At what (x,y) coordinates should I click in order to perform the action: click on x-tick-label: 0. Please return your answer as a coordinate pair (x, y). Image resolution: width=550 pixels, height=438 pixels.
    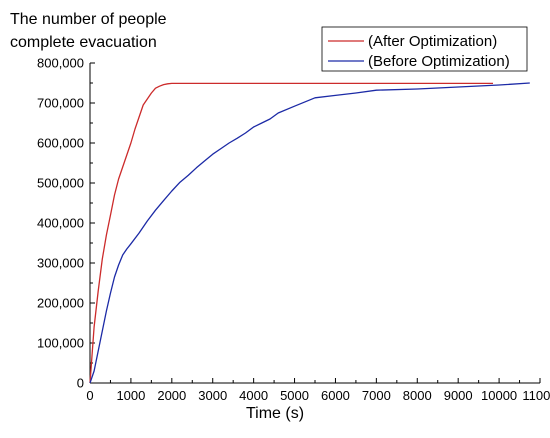
    Looking at the image, I should click on (89, 395).